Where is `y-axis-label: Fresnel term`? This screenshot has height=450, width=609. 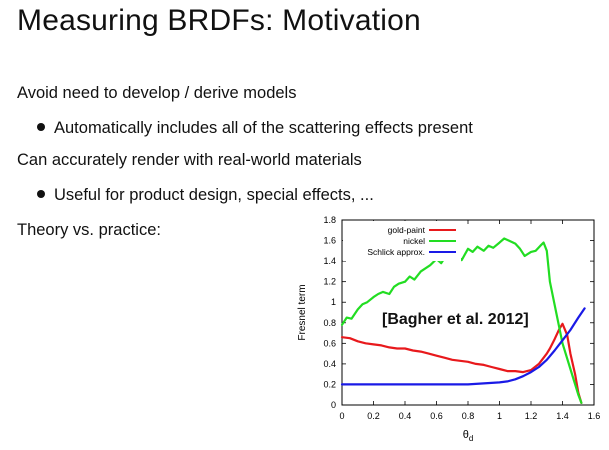
y-axis-label: Fresnel term is located at coordinates (302, 312).